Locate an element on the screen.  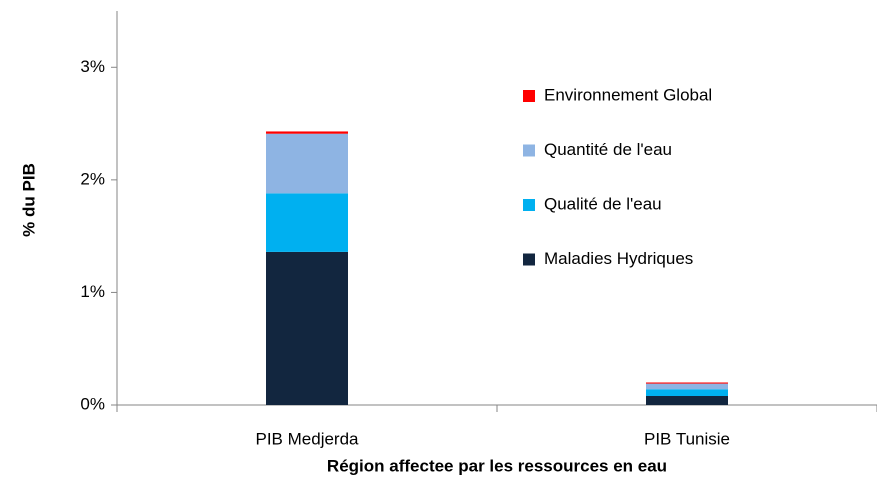
y-tick-label: 0% is located at coordinates (92, 403).